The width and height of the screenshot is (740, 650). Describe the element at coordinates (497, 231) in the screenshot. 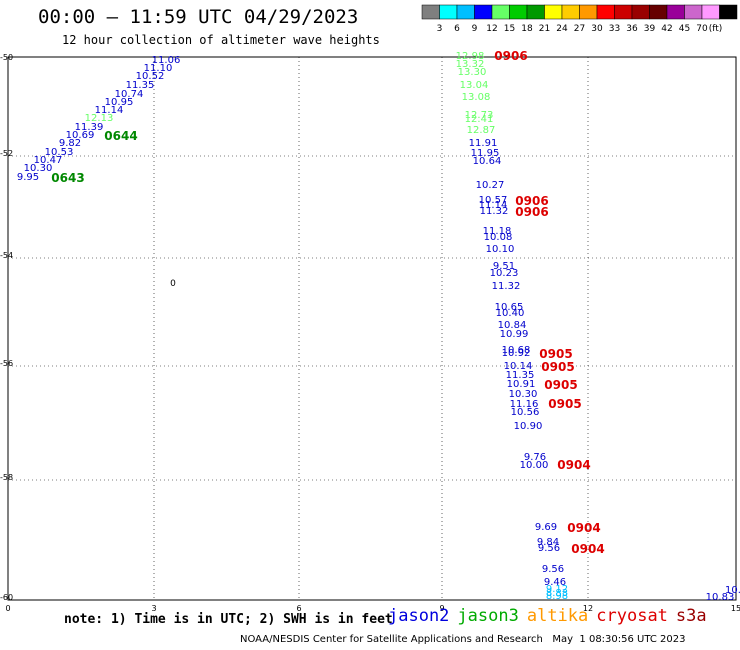

I see `wave-height-value: 11.18` at that location.